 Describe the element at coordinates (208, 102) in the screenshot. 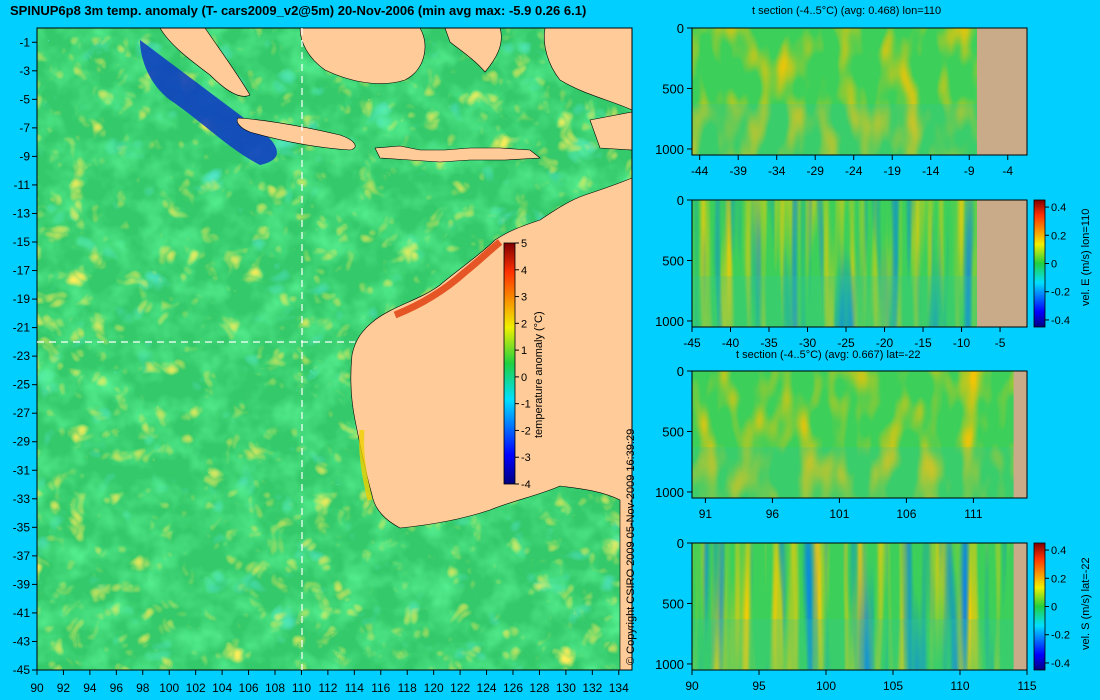

I see `cold-anomaly-patch` at that location.